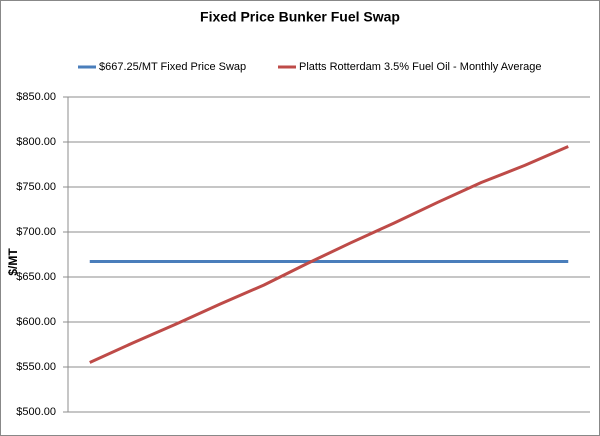 Image resolution: width=600 pixels, height=436 pixels. Describe the element at coordinates (13, 262) in the screenshot. I see `y-axis-label: $/MT` at that location.